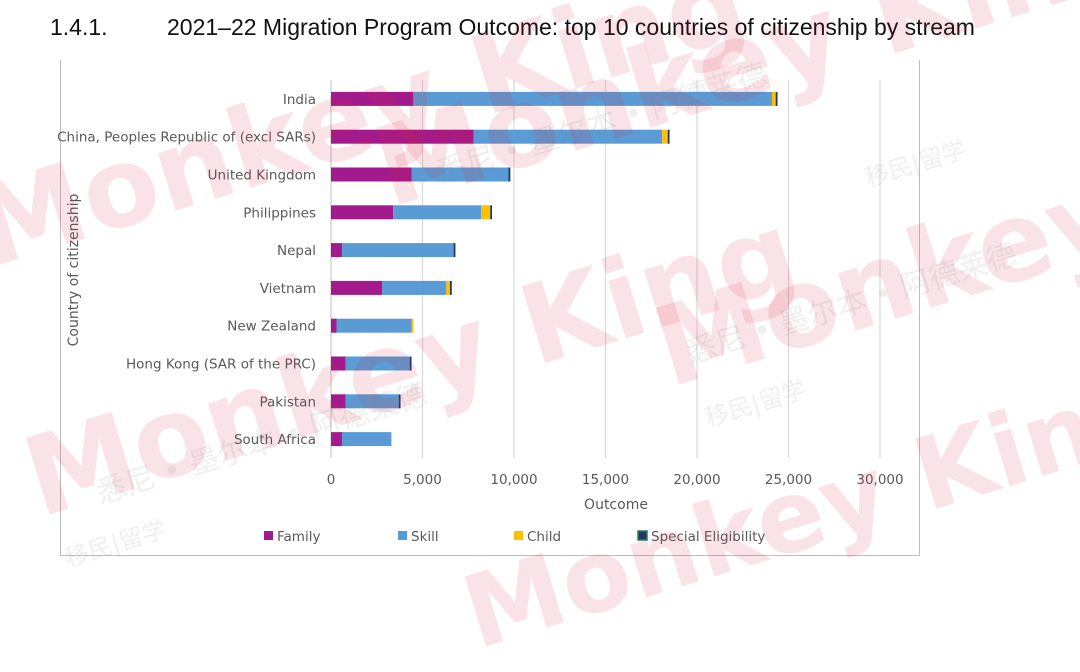 This screenshot has height=672, width=1080. What do you see at coordinates (299, 100) in the screenshot?
I see `category-label: India` at bounding box center [299, 100].